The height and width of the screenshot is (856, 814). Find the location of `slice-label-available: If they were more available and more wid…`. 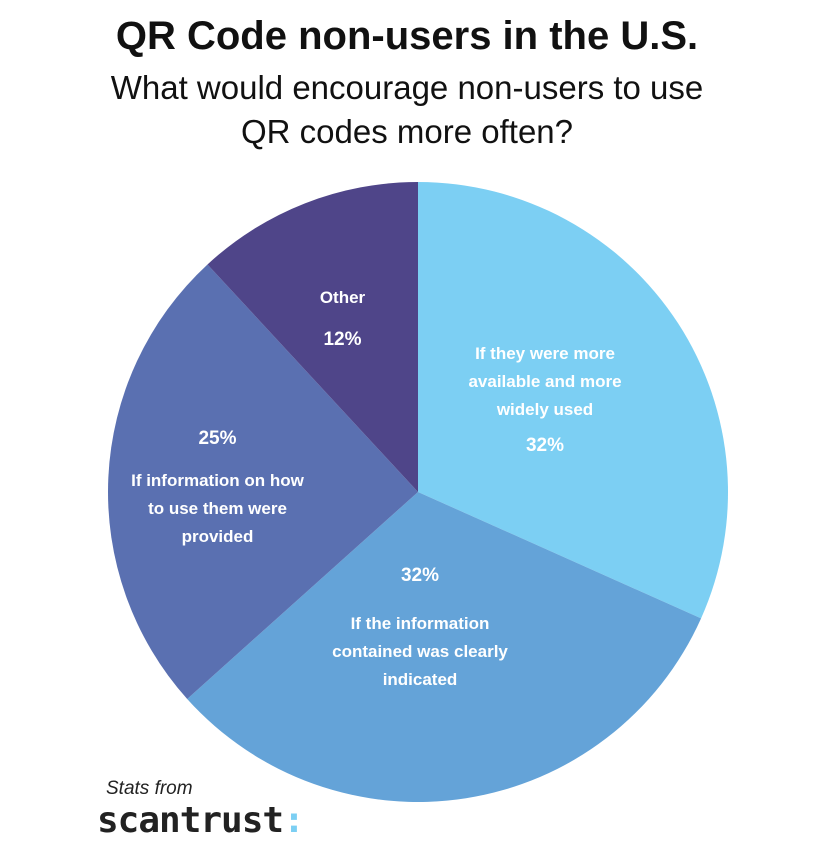

slice-label-available: If they were more available and more wid… is located at coordinates (545, 400).